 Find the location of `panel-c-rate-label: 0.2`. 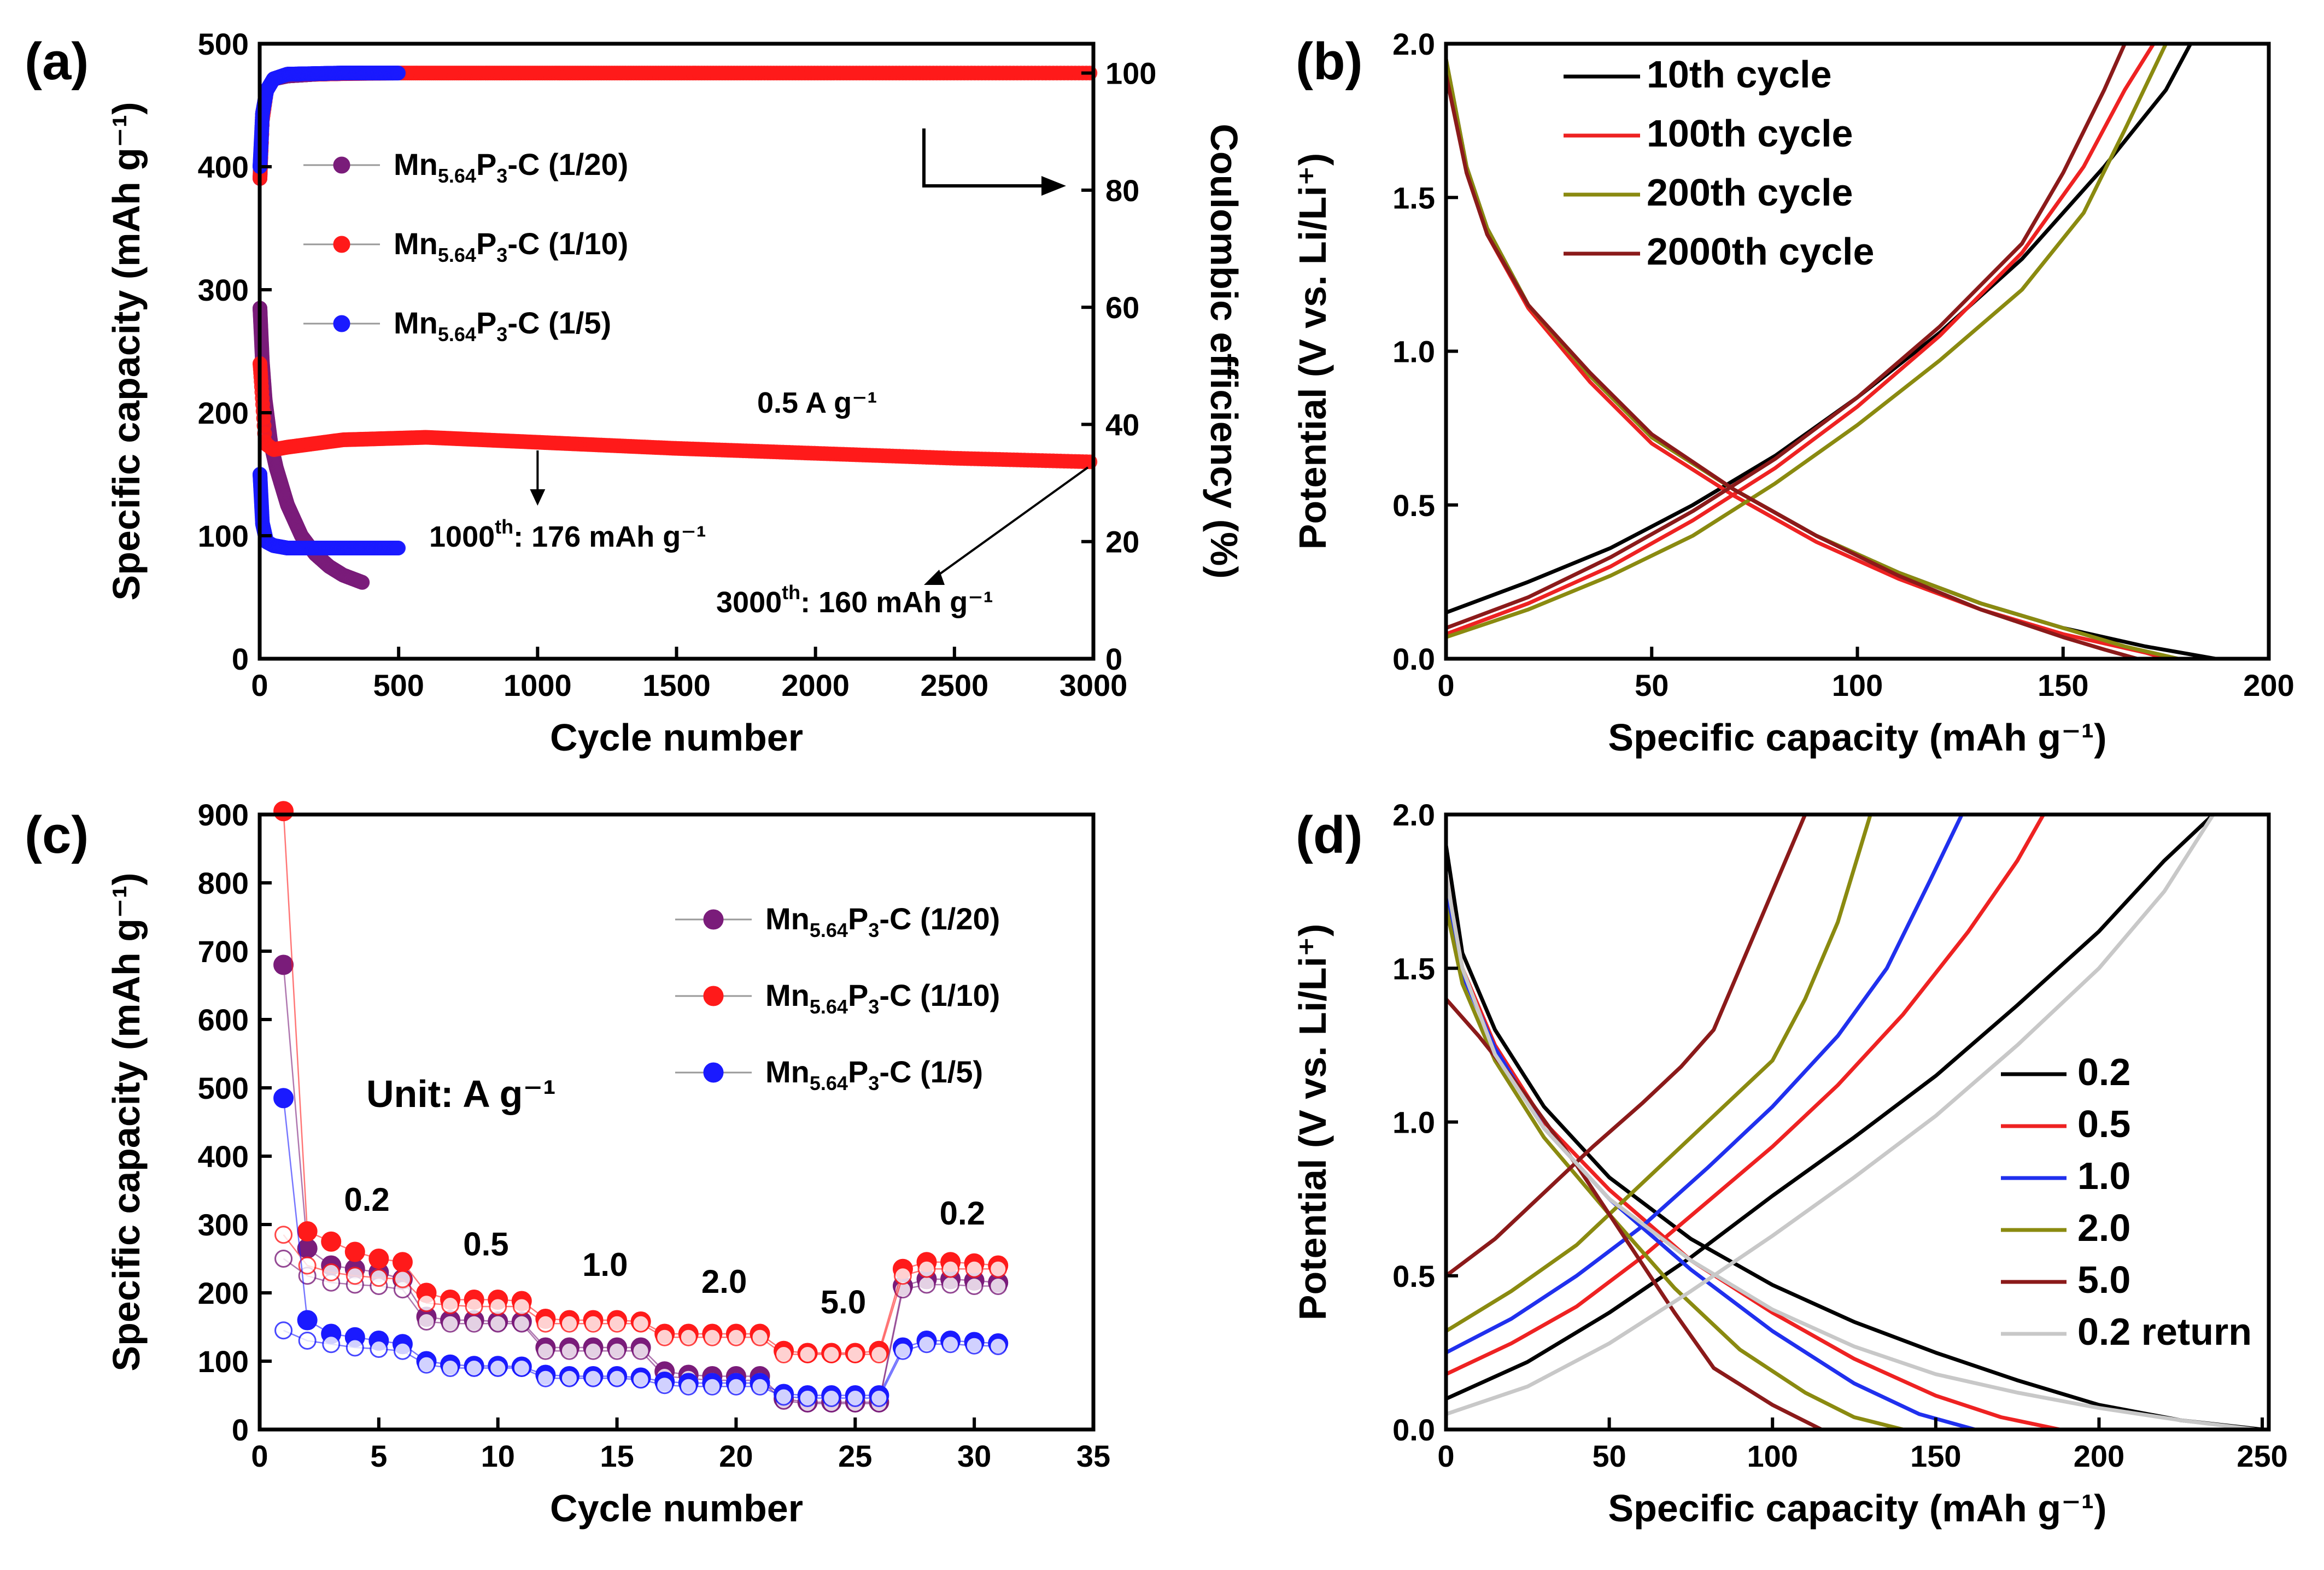

panel-c-rate-label: 0.2 is located at coordinates (962, 1213).